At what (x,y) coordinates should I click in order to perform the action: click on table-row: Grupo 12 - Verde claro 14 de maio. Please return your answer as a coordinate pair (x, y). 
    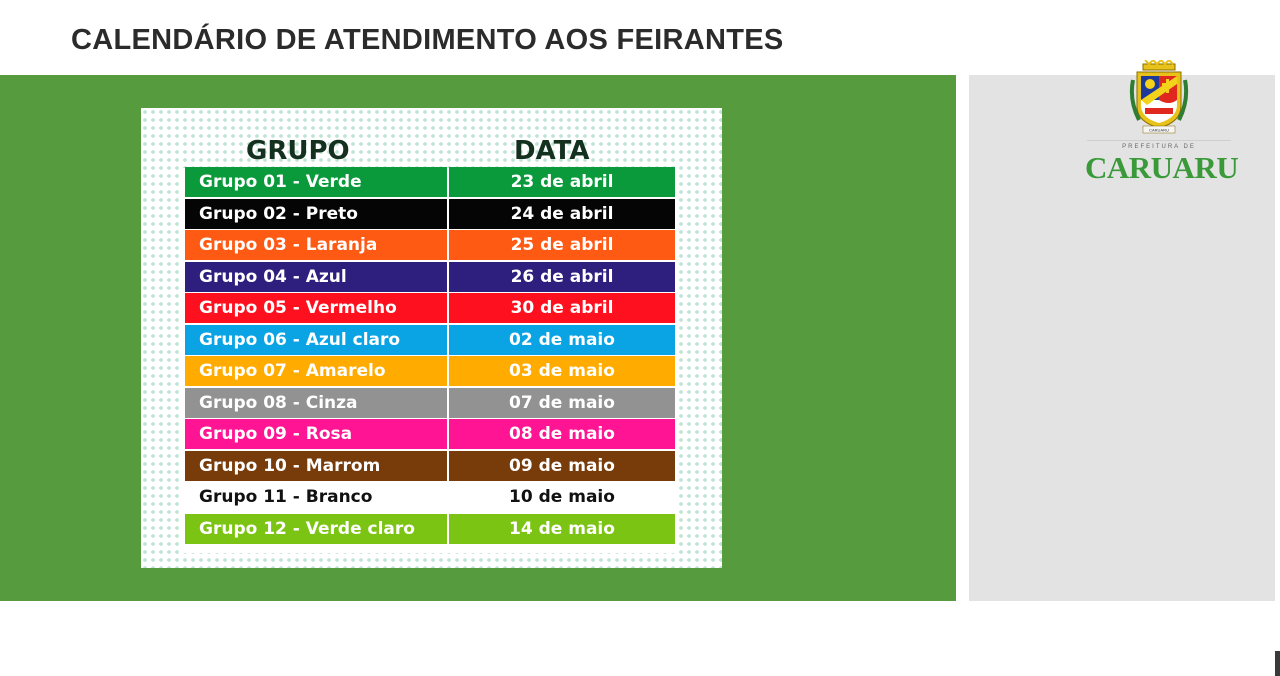
    Looking at the image, I should click on (430, 529).